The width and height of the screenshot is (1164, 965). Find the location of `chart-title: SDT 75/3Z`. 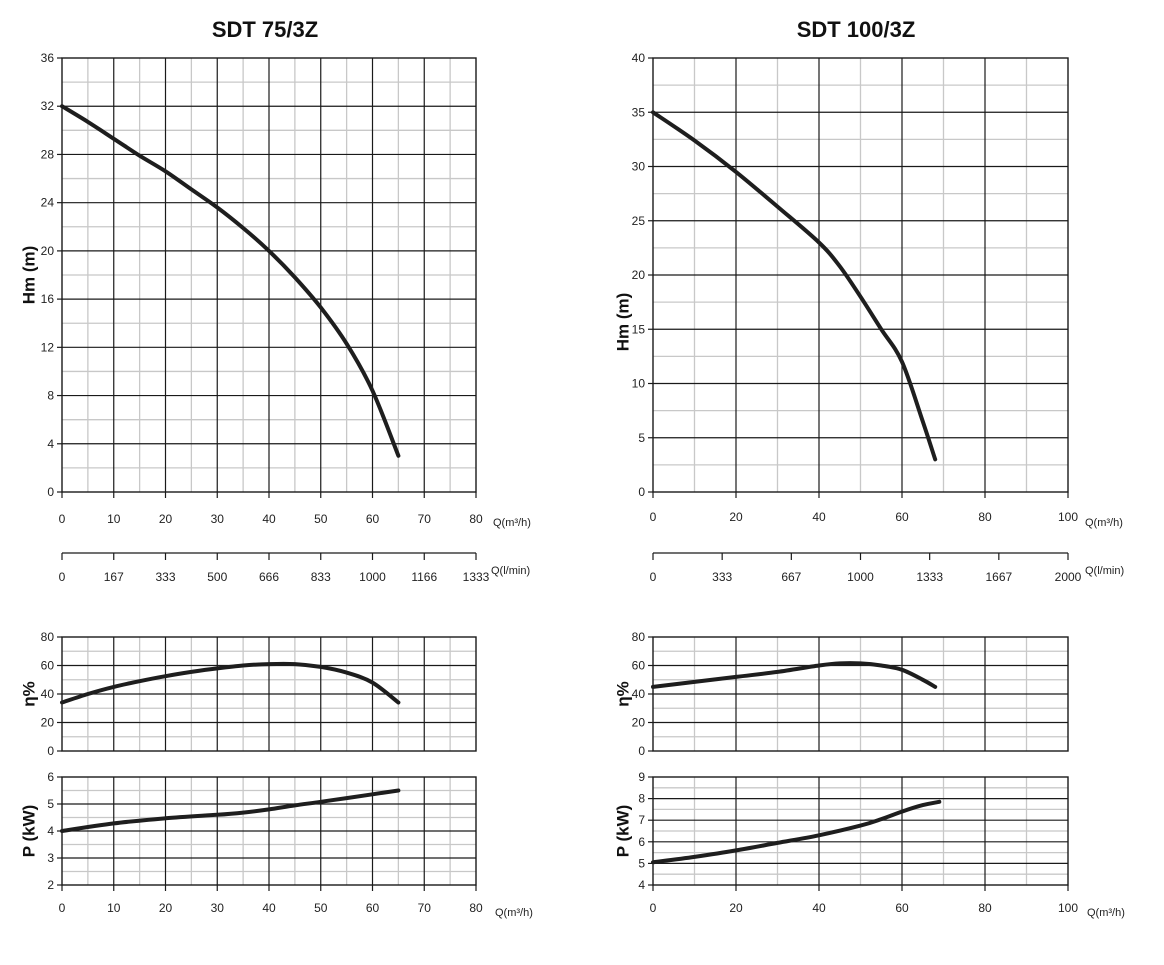

chart-title: SDT 75/3Z is located at coordinates (265, 29).